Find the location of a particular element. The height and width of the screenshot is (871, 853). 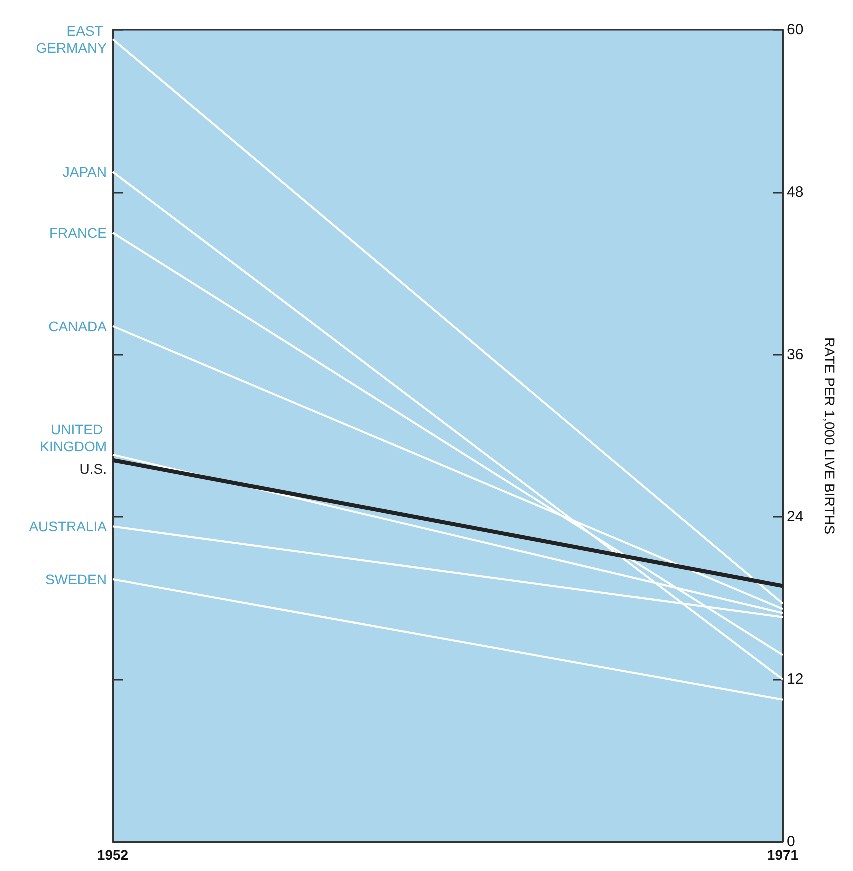

y-tick-label: 36 is located at coordinates (795, 355).